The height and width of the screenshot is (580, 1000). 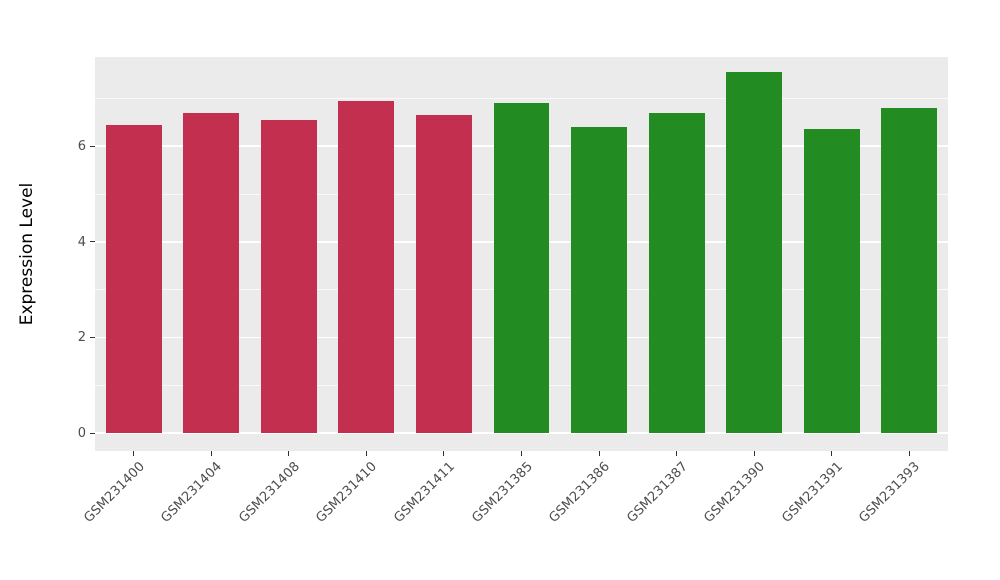 What do you see at coordinates (192, 492) in the screenshot?
I see `x-tick-label: GSM231404` at bounding box center [192, 492].